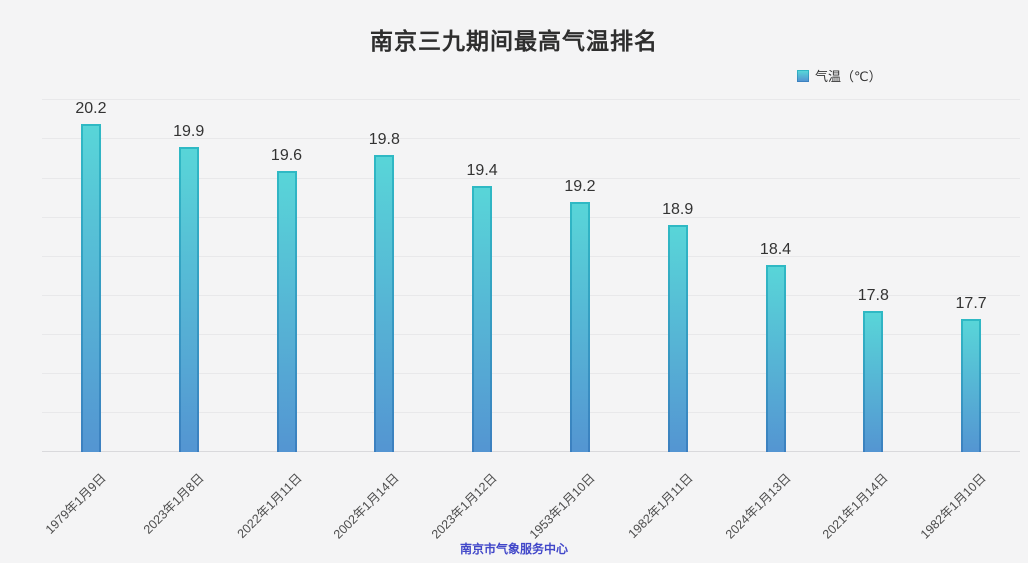 The width and height of the screenshot is (1028, 563). What do you see at coordinates (562, 506) in the screenshot?
I see `x-axis-label: 1953年1月10日` at bounding box center [562, 506].